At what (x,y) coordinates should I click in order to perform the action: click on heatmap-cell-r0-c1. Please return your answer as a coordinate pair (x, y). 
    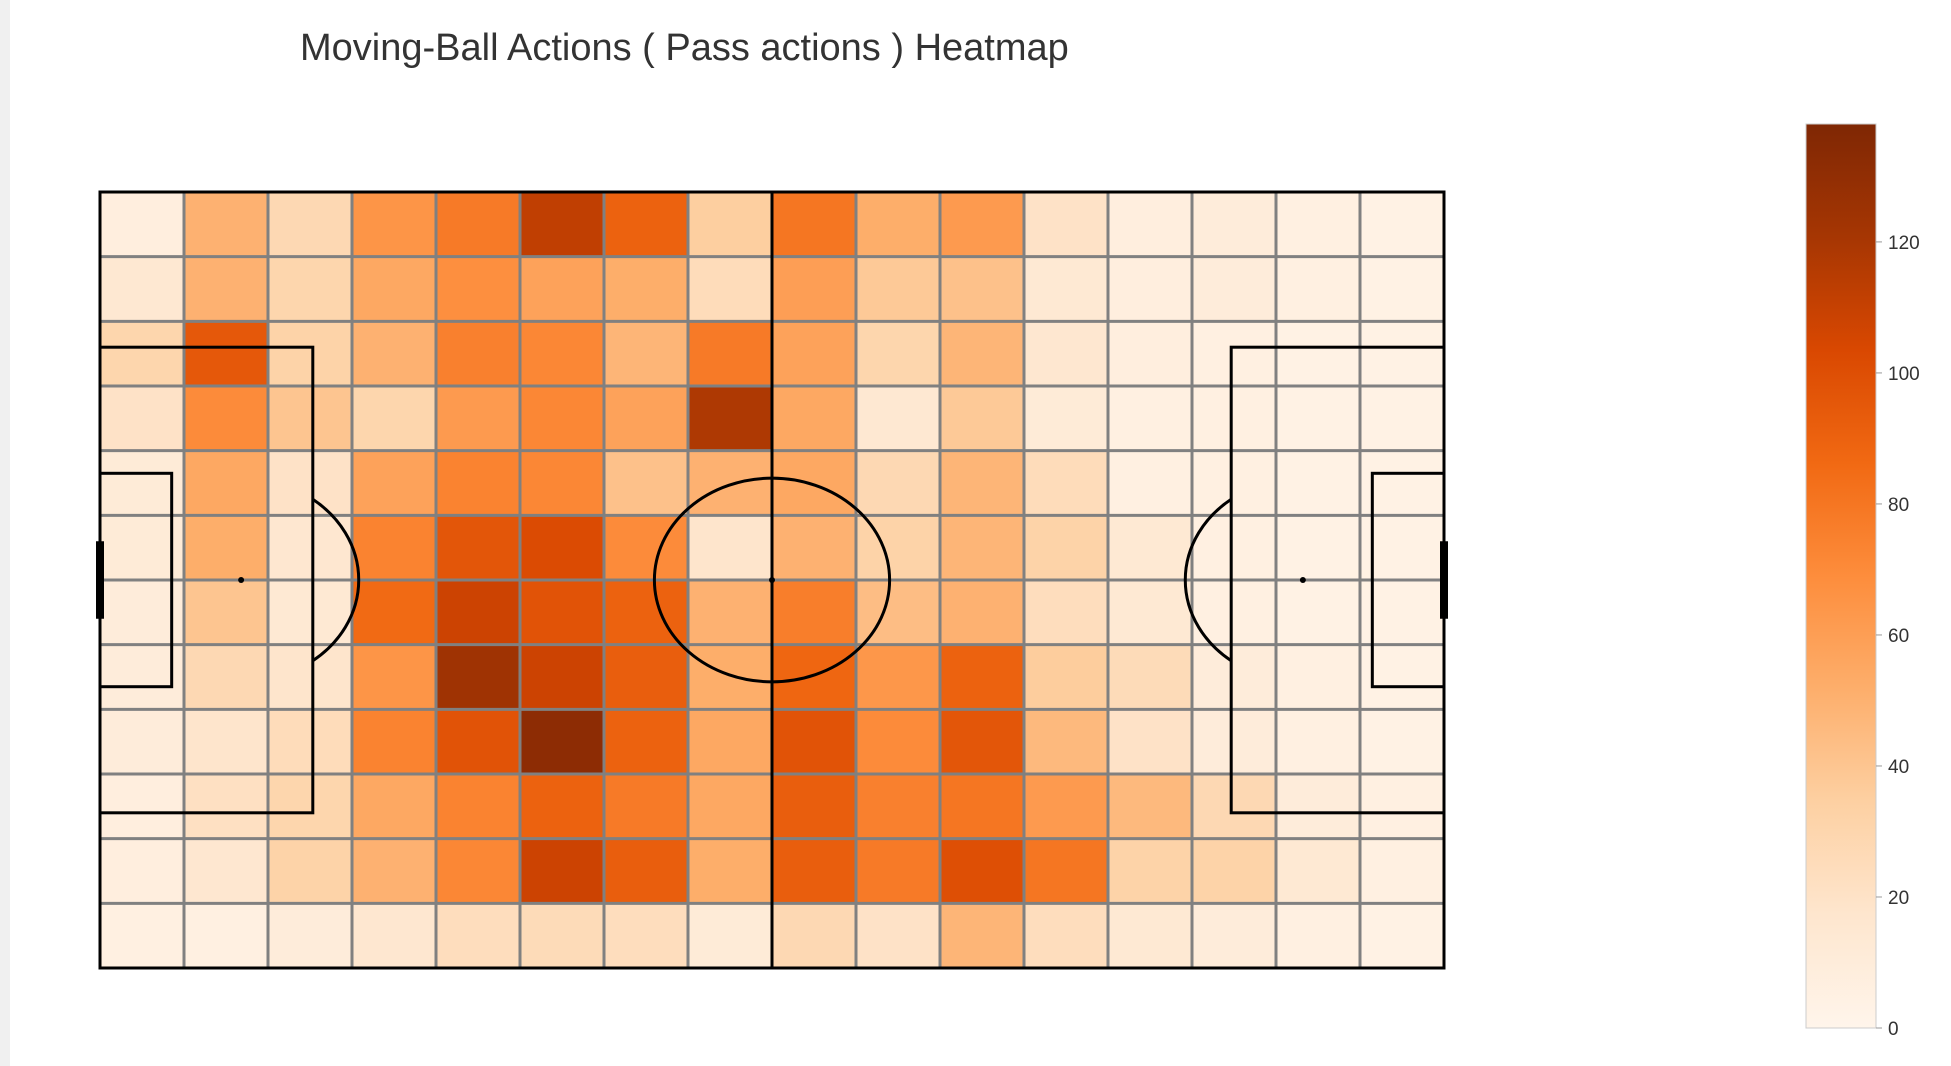
    Looking at the image, I should click on (226, 224).